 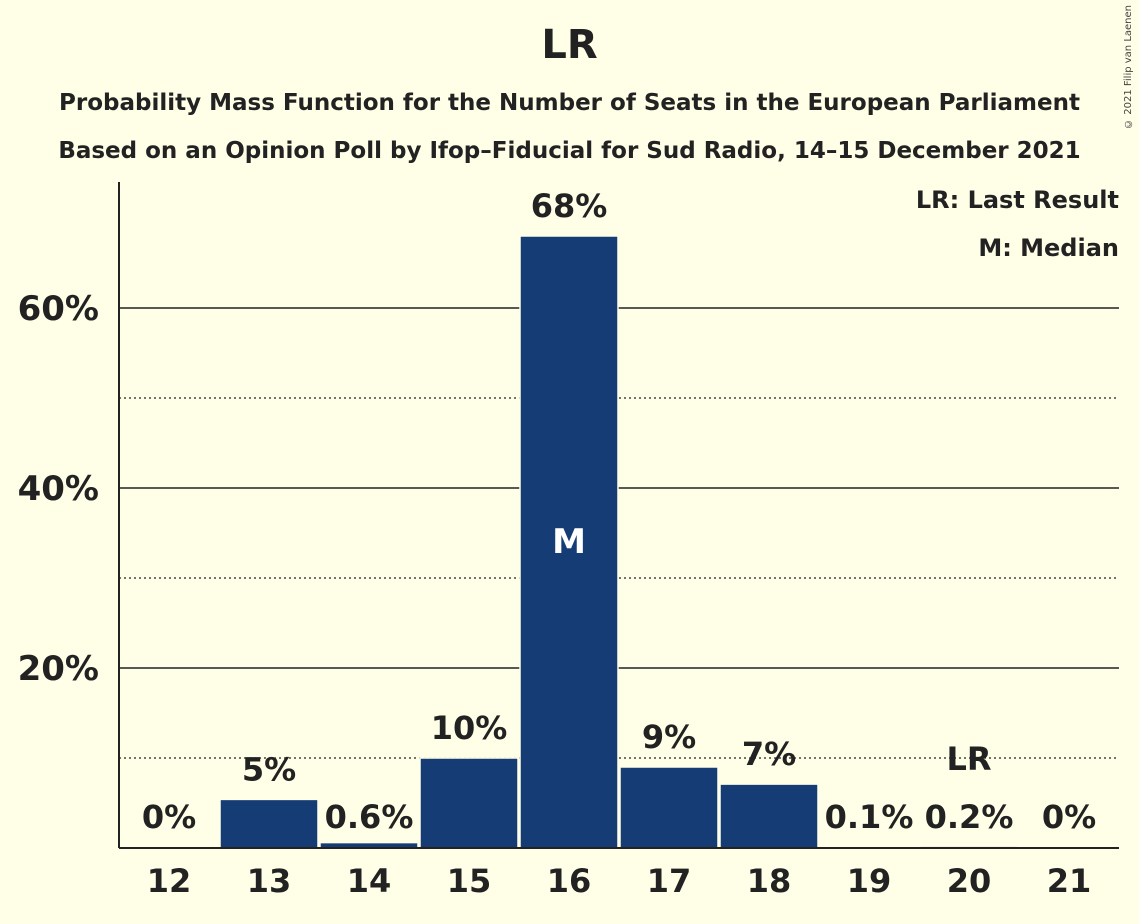 What do you see at coordinates (269, 769) in the screenshot?
I see `data-label-13: 5%` at bounding box center [269, 769].